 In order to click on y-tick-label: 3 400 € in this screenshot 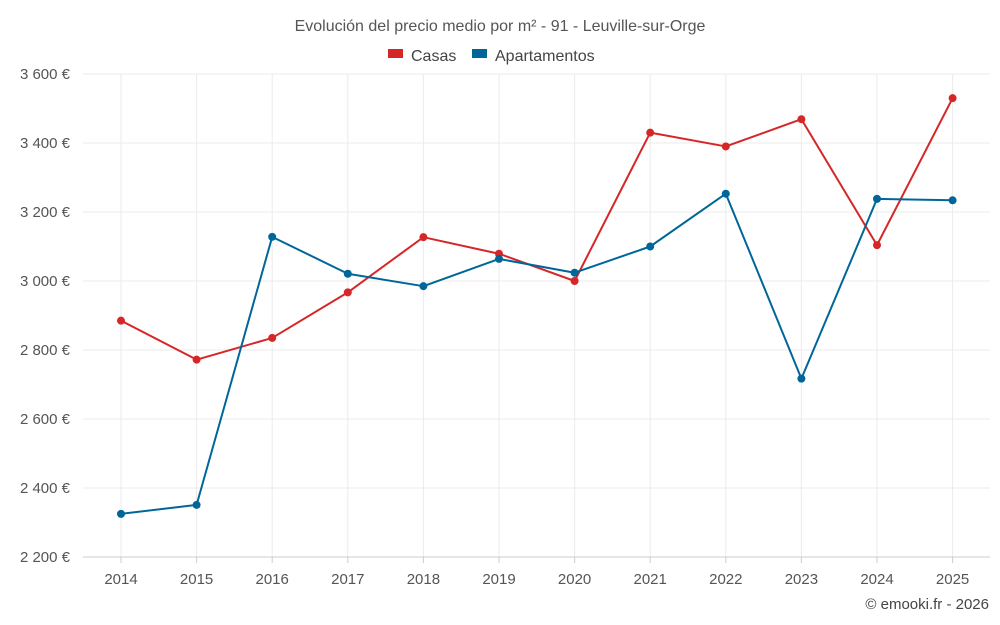, I will do `click(45, 143)`.